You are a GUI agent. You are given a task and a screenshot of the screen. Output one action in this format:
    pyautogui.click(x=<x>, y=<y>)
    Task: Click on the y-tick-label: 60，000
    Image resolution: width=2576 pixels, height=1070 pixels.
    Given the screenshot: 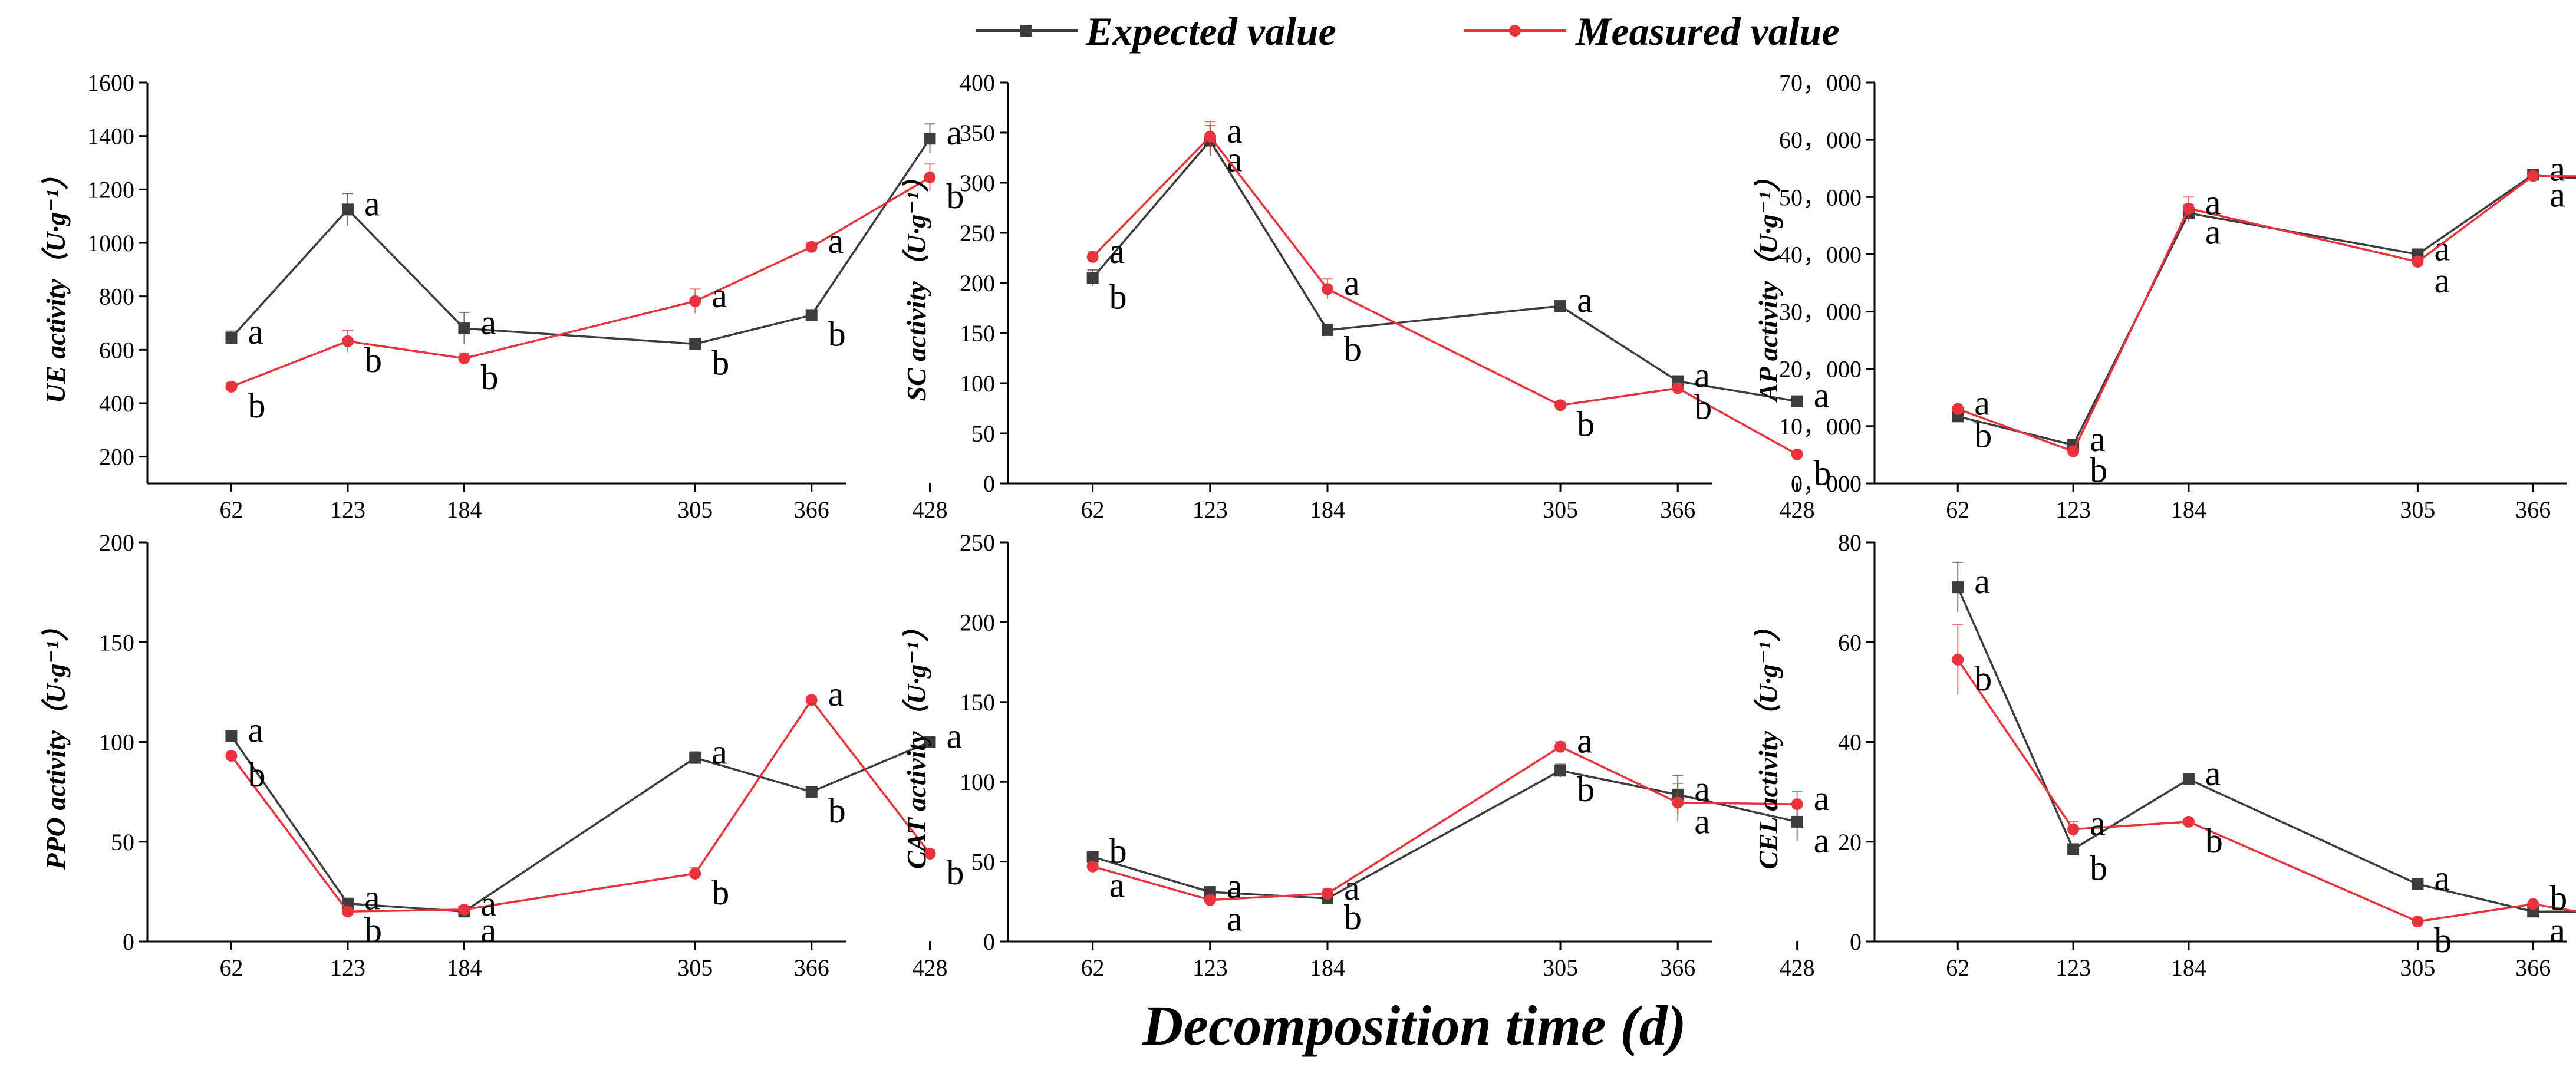 What is the action you would take?
    pyautogui.click(x=1820, y=140)
    